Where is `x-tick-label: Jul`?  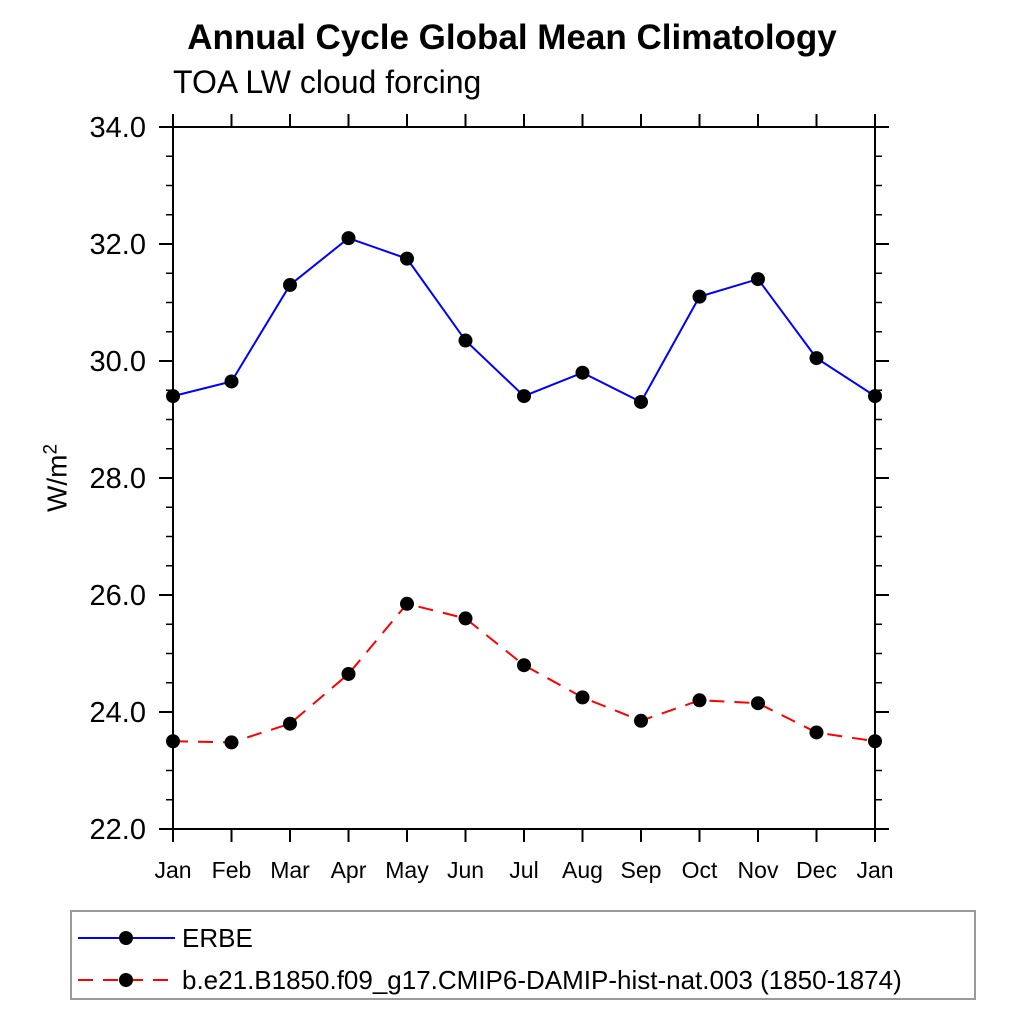 x-tick-label: Jul is located at coordinates (523, 870).